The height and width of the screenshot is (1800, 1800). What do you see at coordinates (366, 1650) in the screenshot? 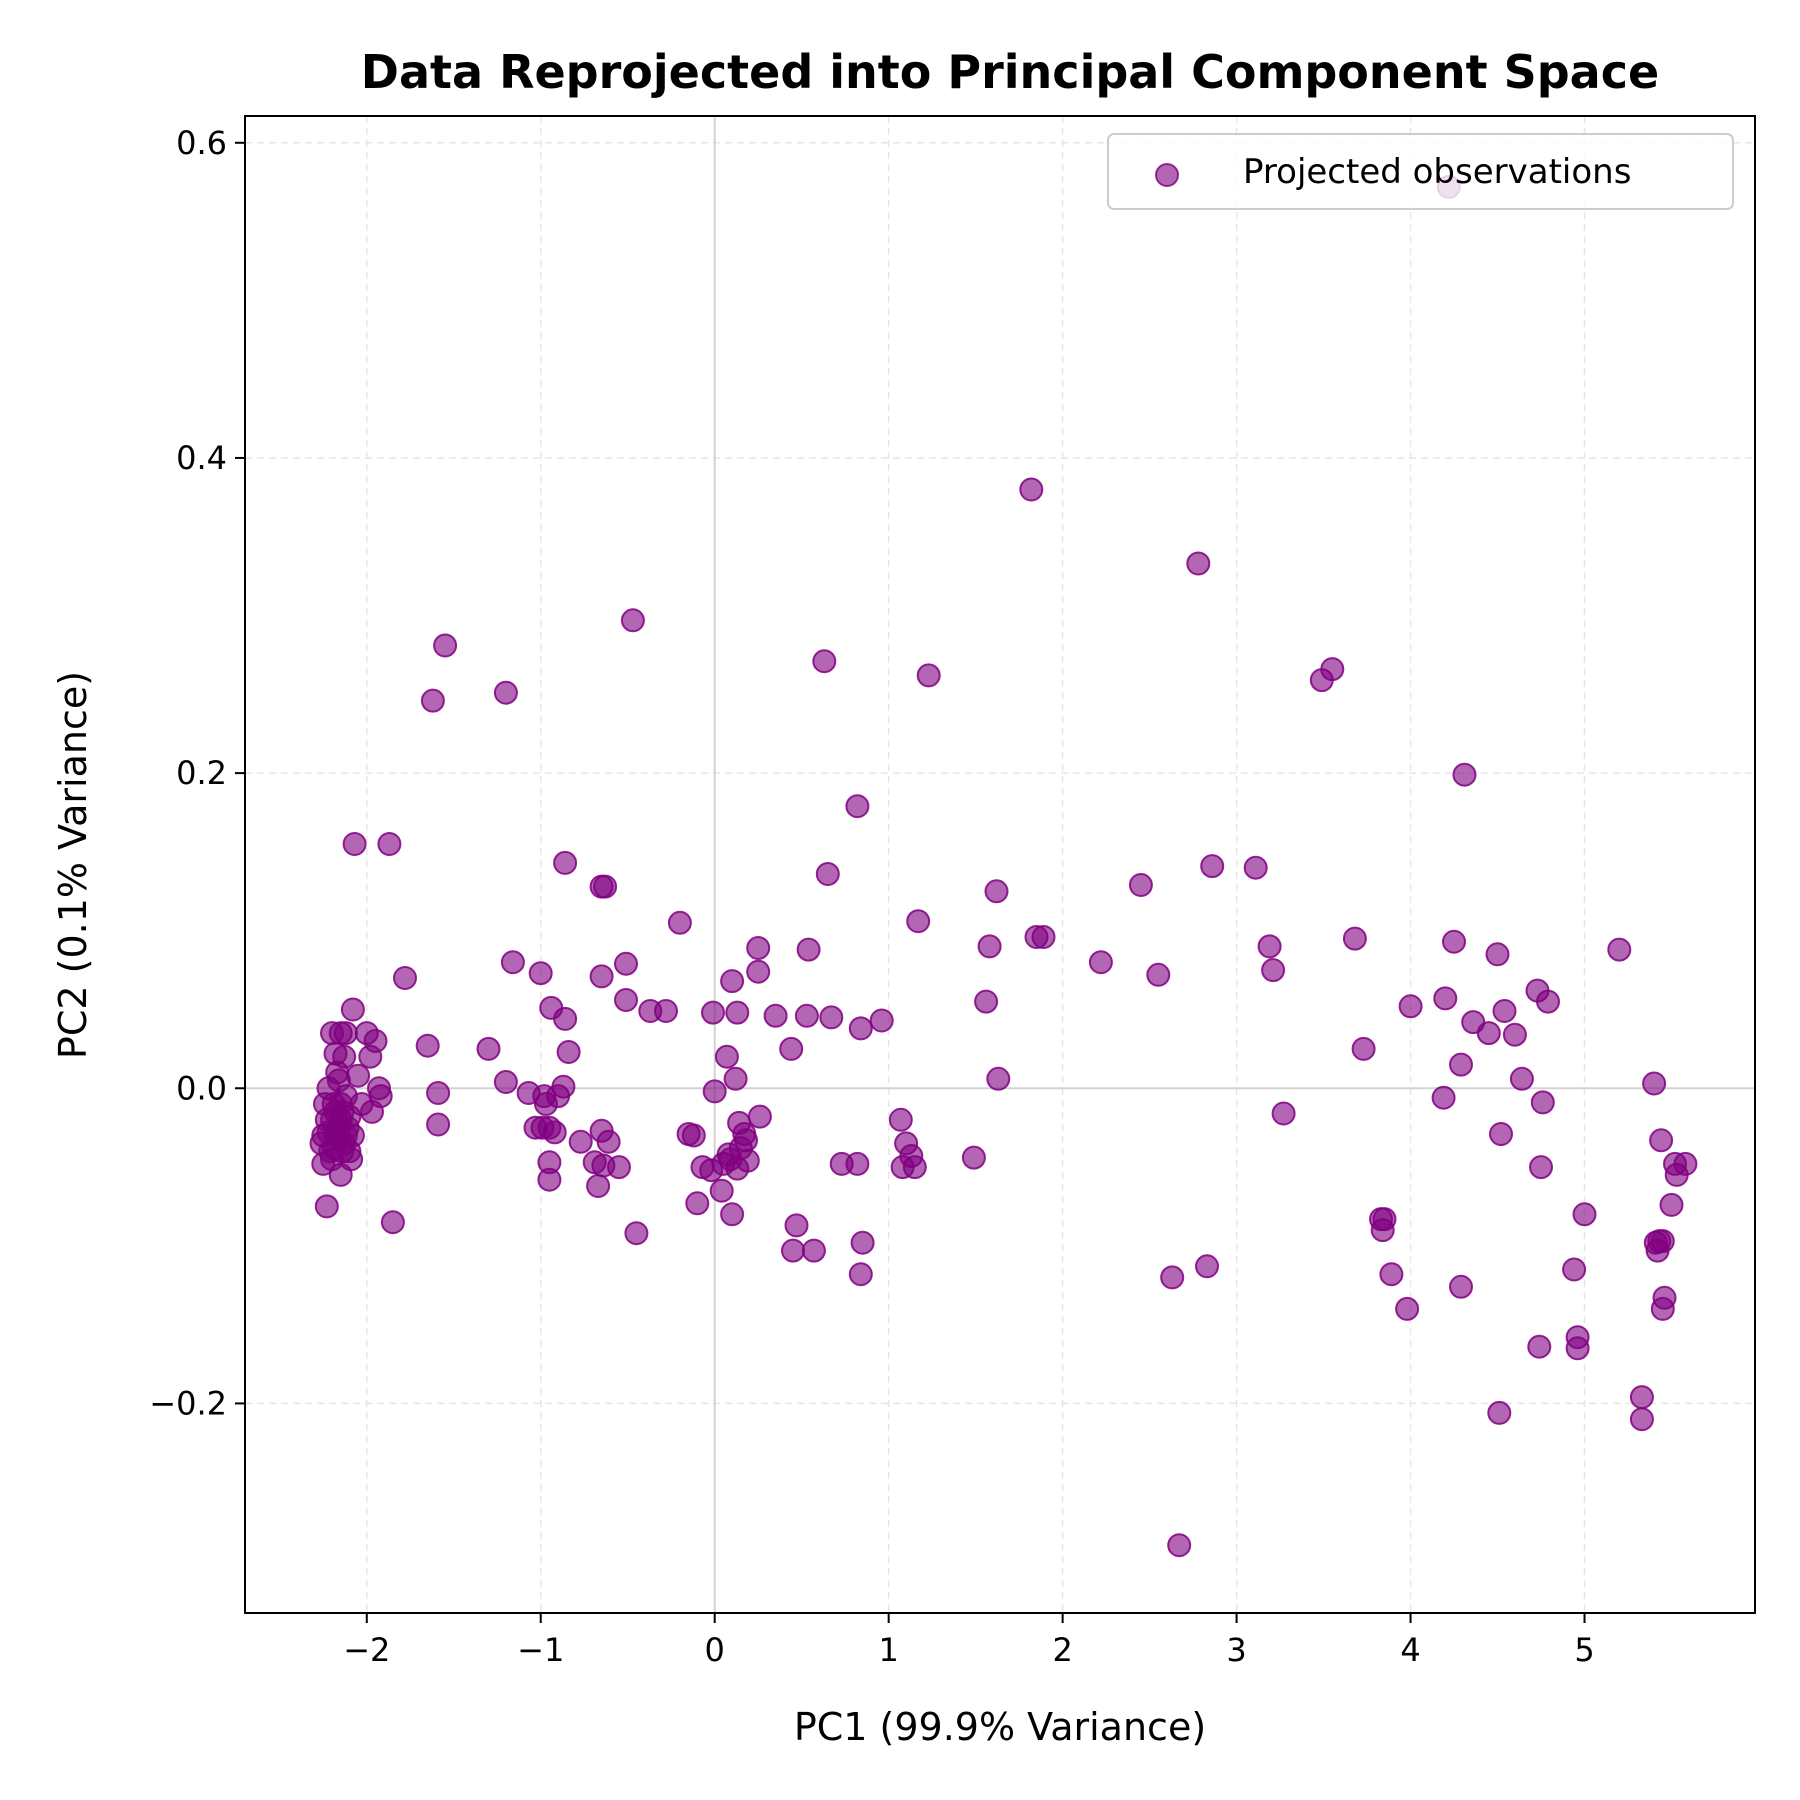
I see `x-tick-label: −2` at bounding box center [366, 1650].